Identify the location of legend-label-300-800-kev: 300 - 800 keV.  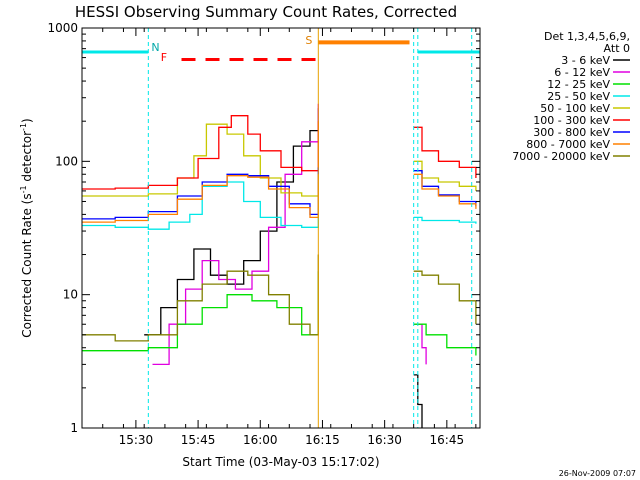
(571, 132).